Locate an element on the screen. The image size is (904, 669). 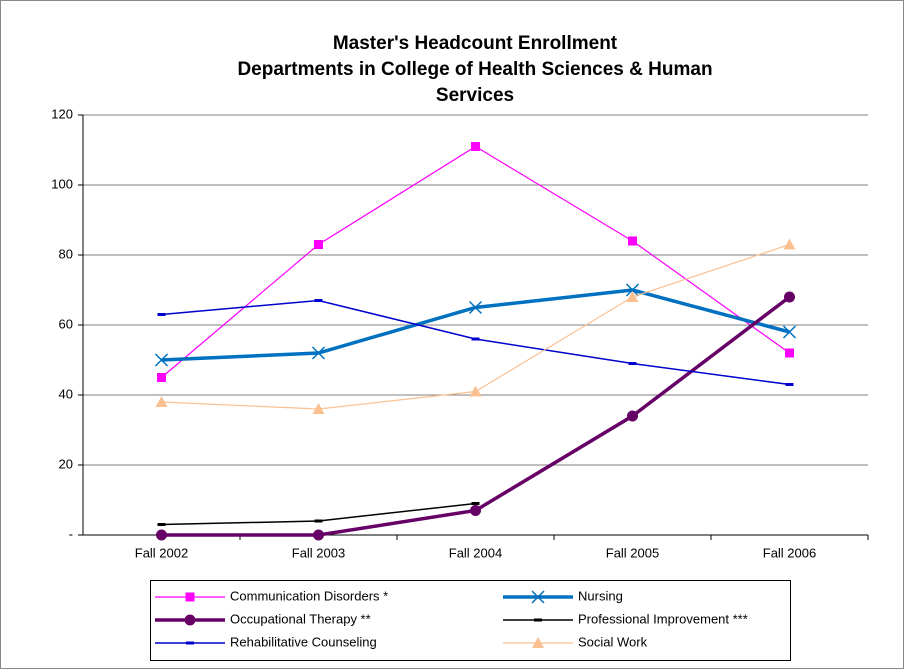
y-tick-label: 80 is located at coordinates (66, 253).